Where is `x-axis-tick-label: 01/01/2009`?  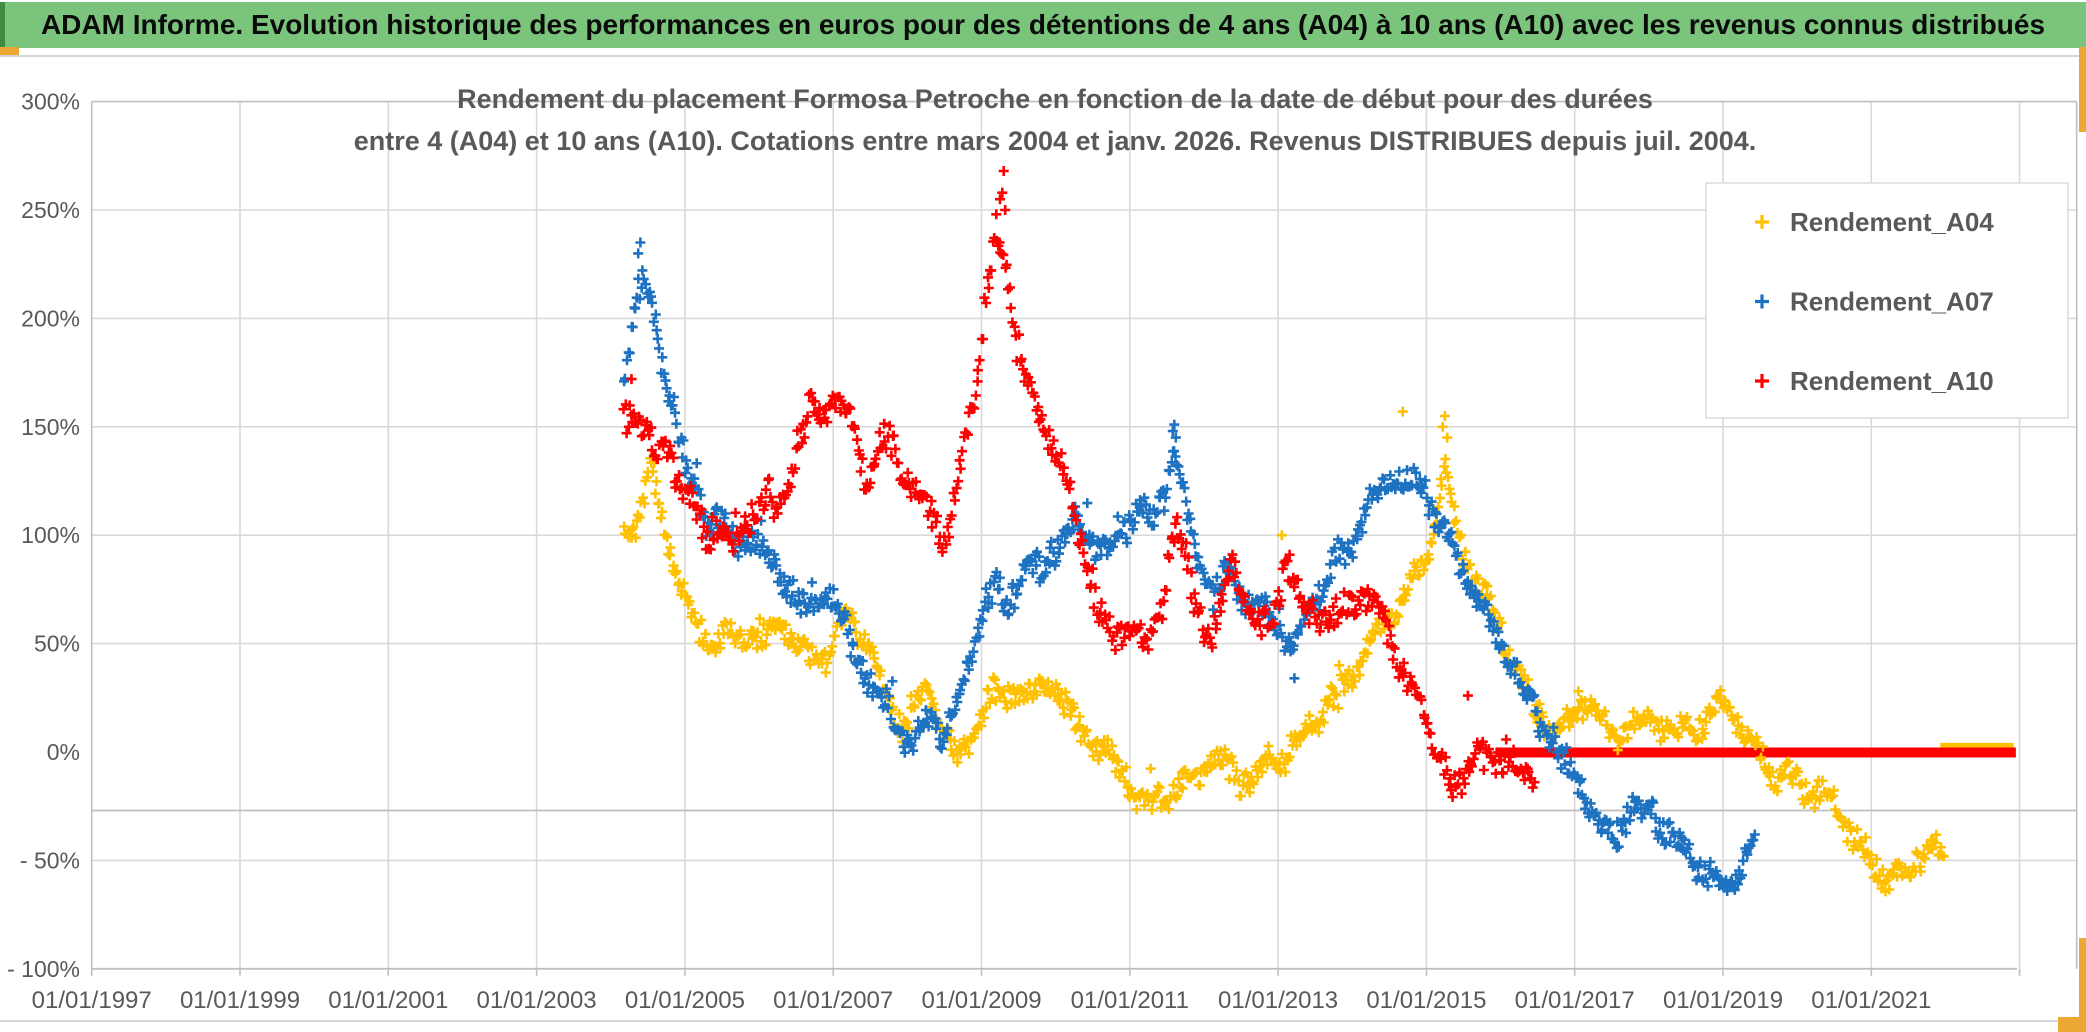 x-axis-tick-label: 01/01/2009 is located at coordinates (981, 1000).